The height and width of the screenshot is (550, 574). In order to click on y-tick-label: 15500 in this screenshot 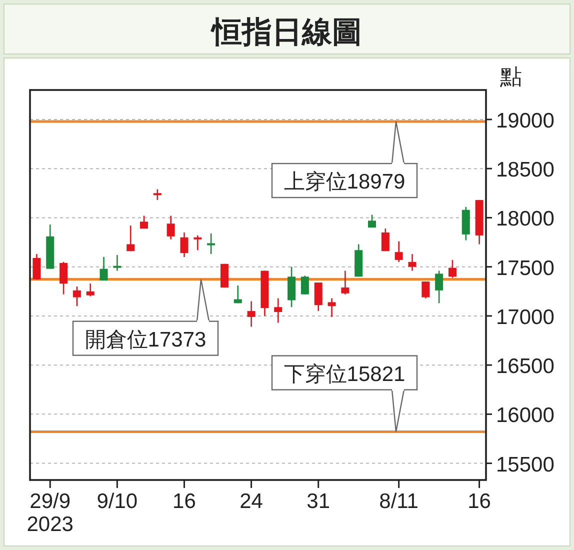, I will do `click(525, 464)`.